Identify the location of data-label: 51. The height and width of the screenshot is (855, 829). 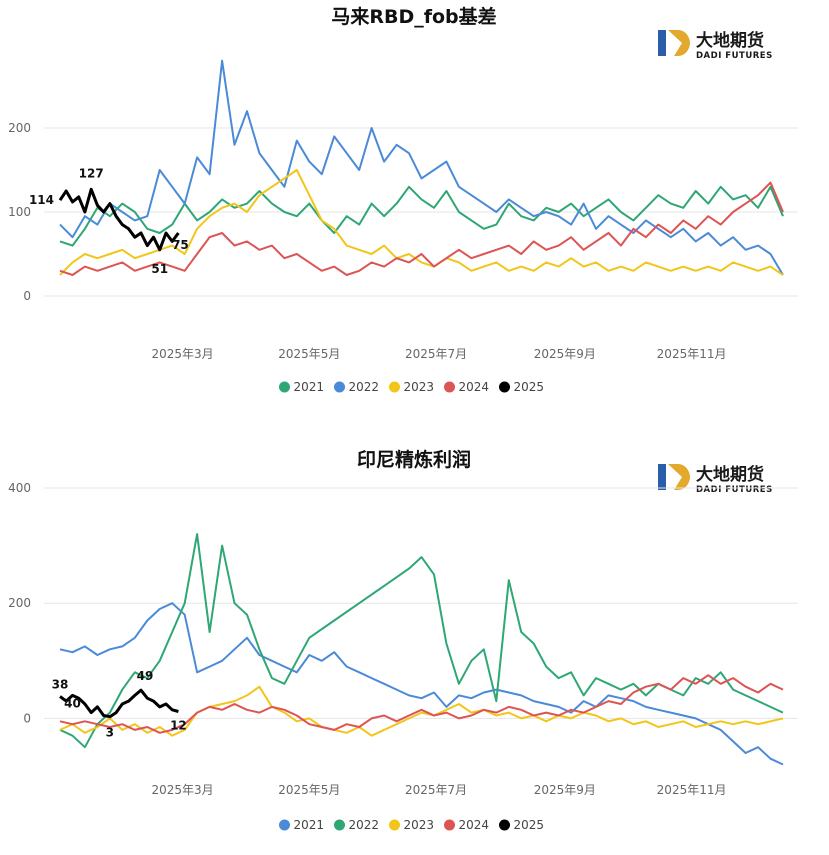
(159, 269).